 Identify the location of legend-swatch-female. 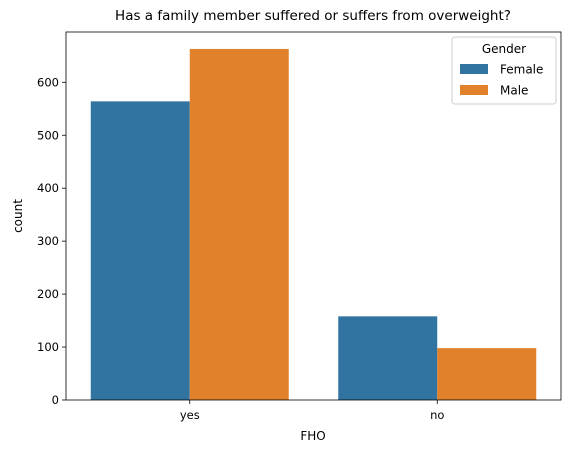
(474, 69).